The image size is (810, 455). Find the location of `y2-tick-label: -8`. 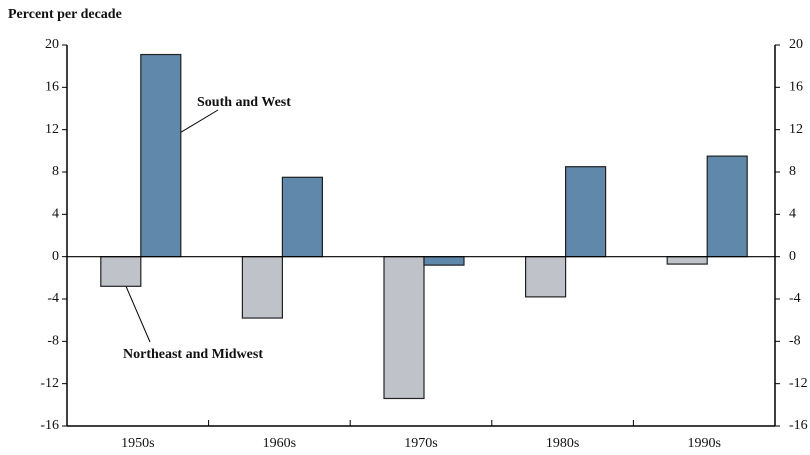

y2-tick-label: -8 is located at coordinates (795, 341).